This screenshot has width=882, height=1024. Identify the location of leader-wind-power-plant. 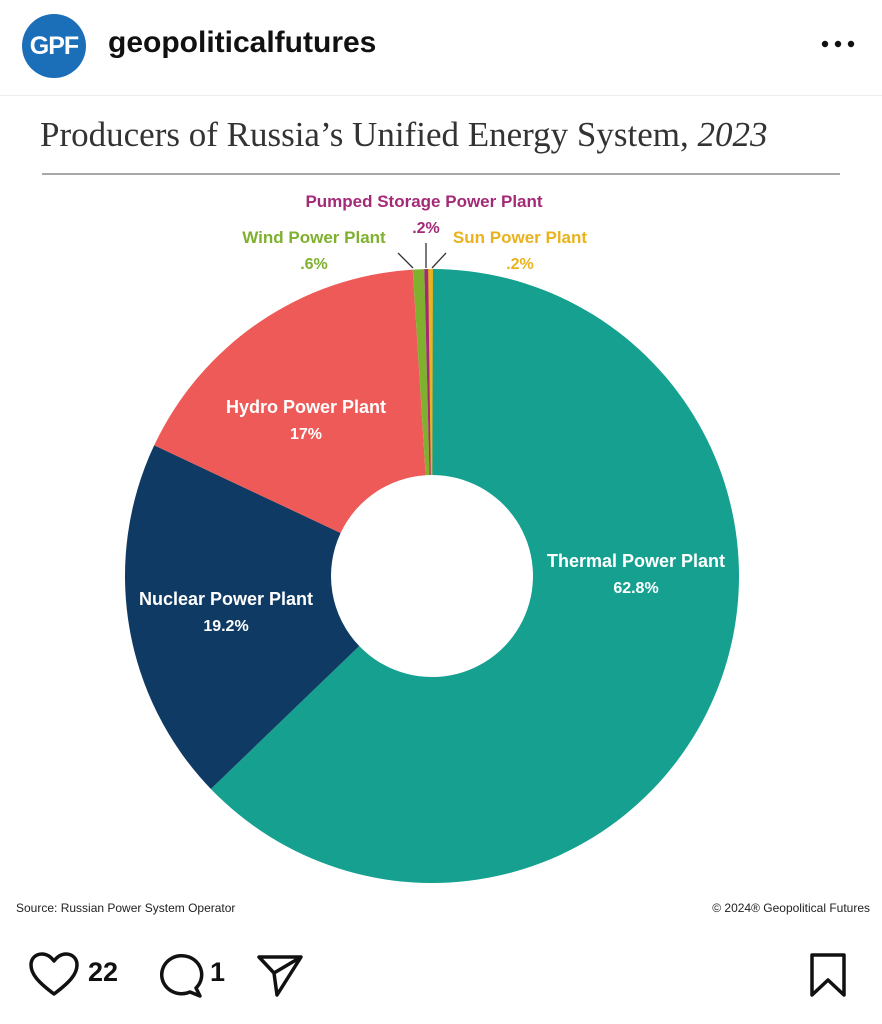
(405, 260).